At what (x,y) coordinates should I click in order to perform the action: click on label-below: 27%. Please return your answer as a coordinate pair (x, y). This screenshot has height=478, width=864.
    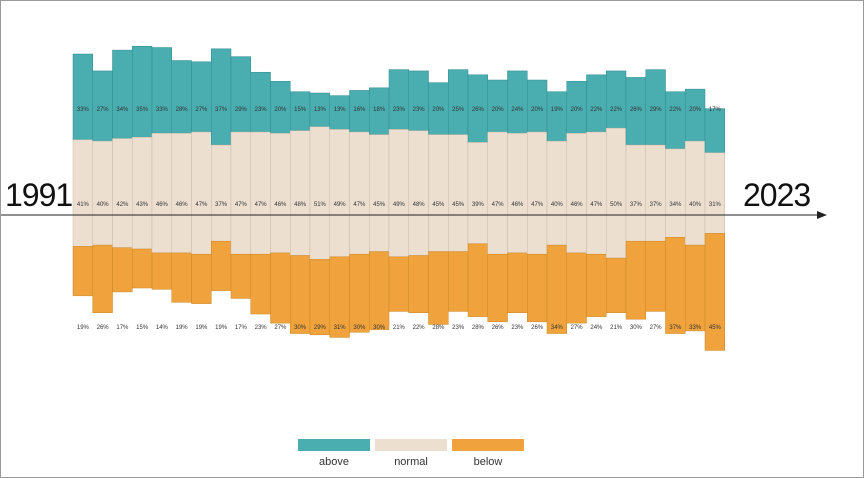
    Looking at the image, I should click on (656, 328).